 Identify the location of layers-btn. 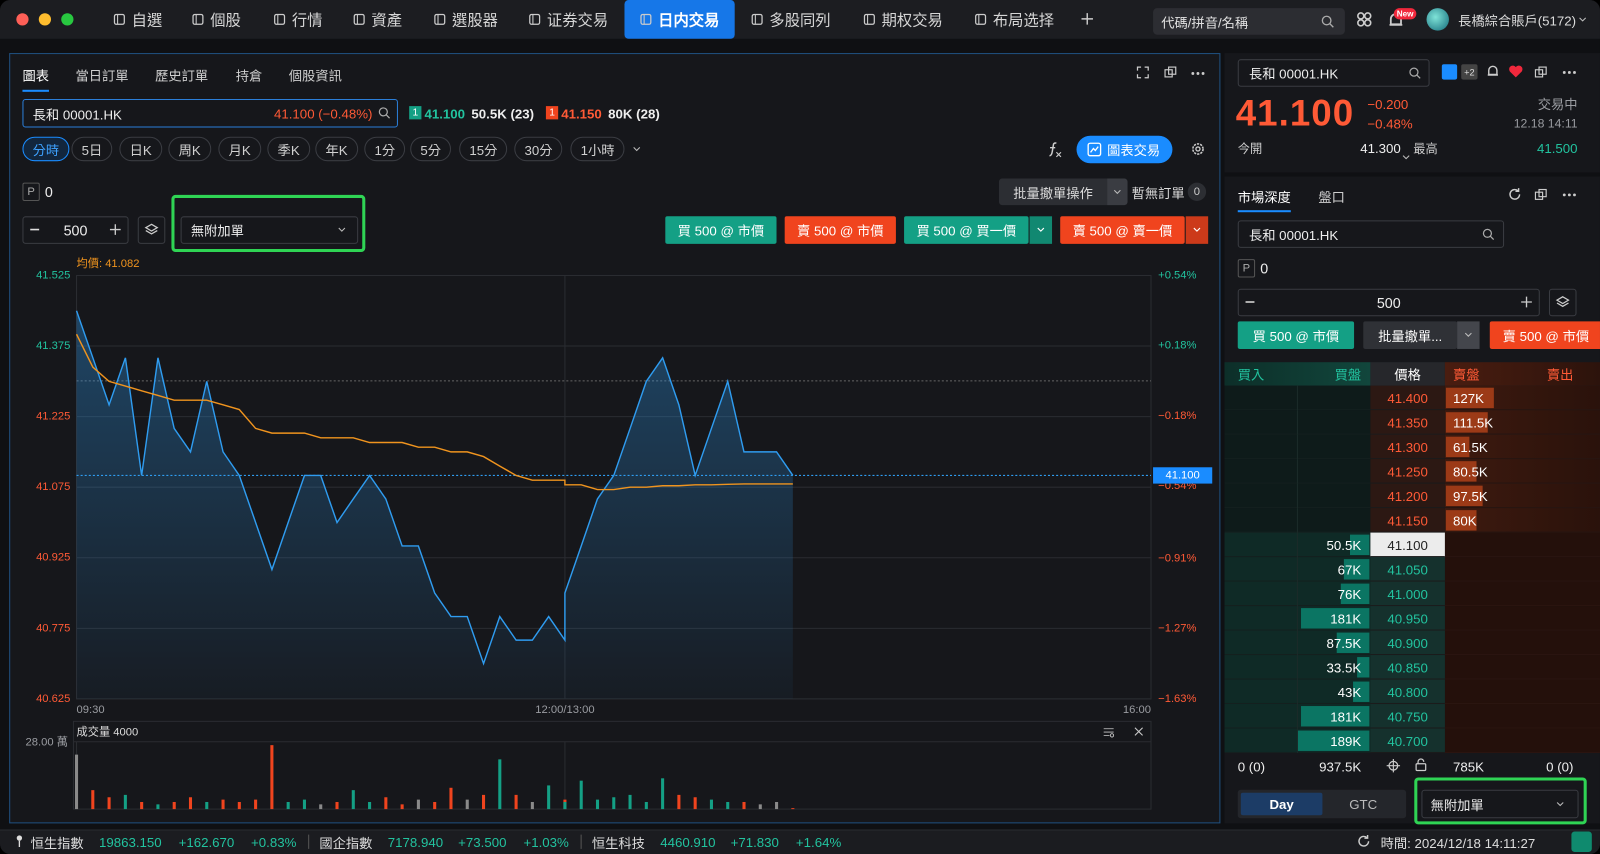
(151, 230).